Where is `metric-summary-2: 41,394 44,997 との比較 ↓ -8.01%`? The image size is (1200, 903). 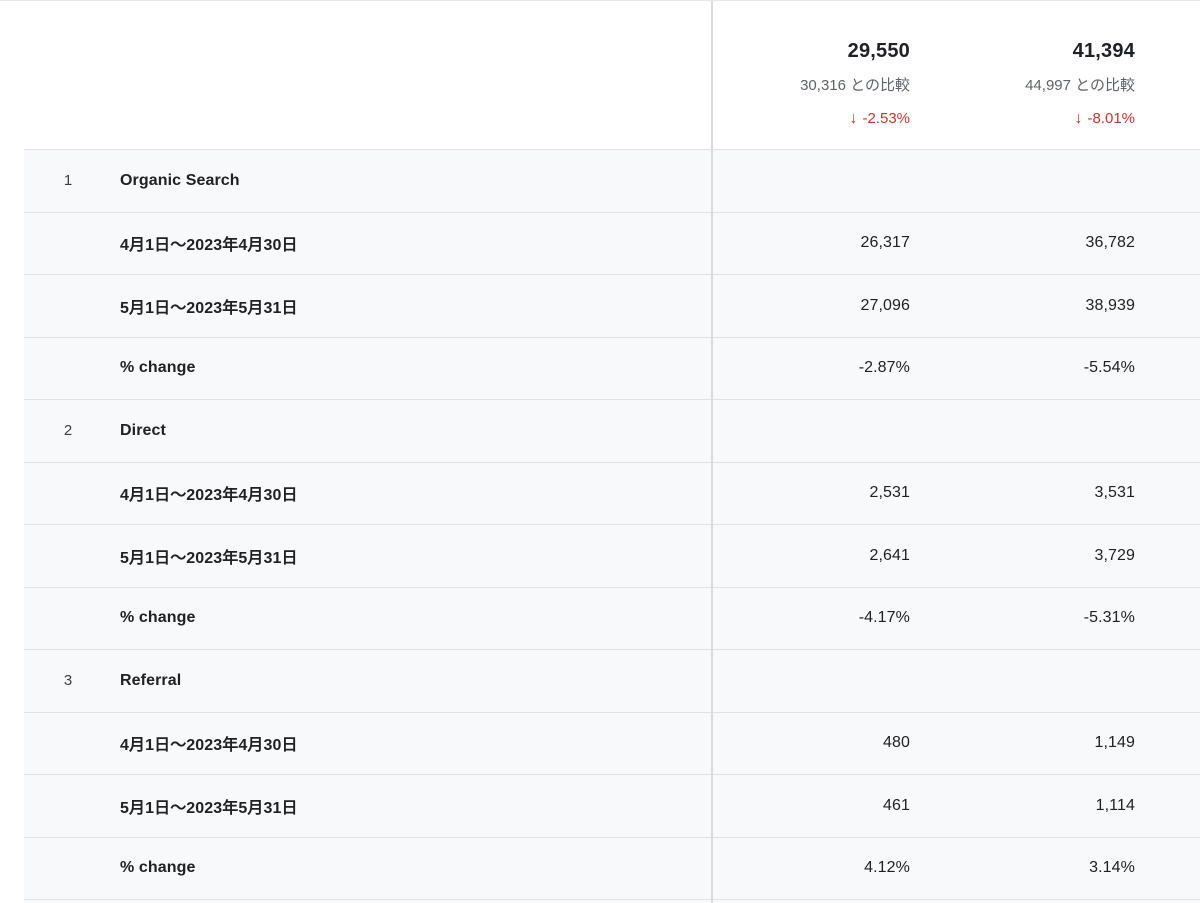 metric-summary-2: 41,394 44,997 との比較 ↓ -8.01% is located at coordinates (1080, 84).